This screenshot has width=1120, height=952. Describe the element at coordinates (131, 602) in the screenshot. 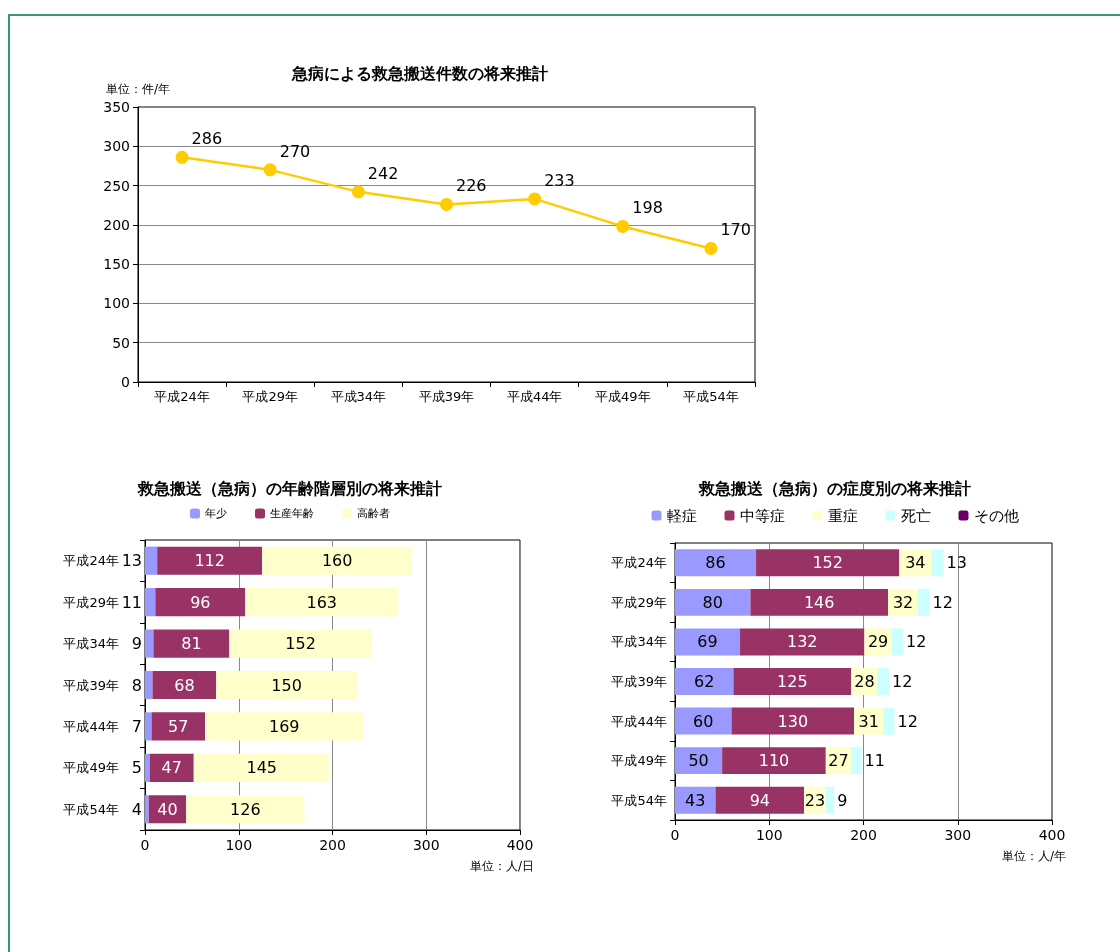

I see `data-label: 11` at that location.